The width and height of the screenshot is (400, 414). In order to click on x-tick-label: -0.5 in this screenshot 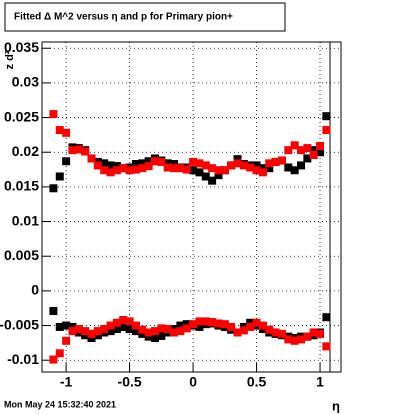, I will do `click(130, 382)`.